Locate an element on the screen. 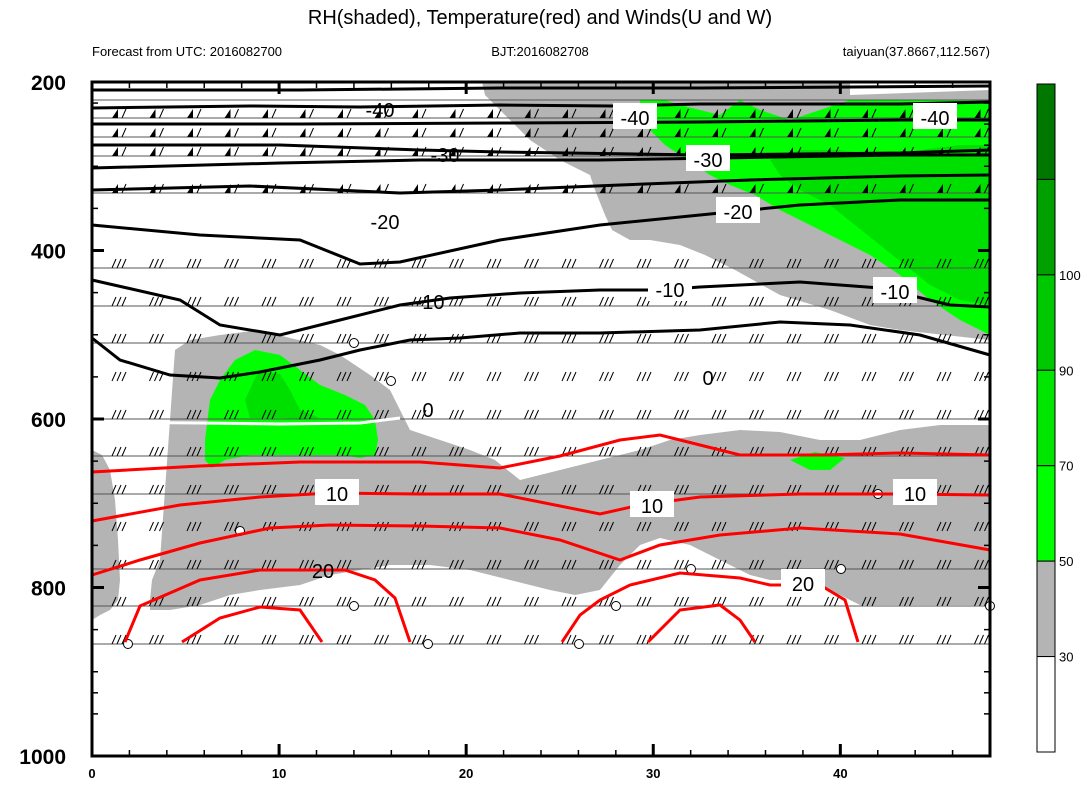 The image size is (1087, 806). contour-label: 0 is located at coordinates (427, 411).